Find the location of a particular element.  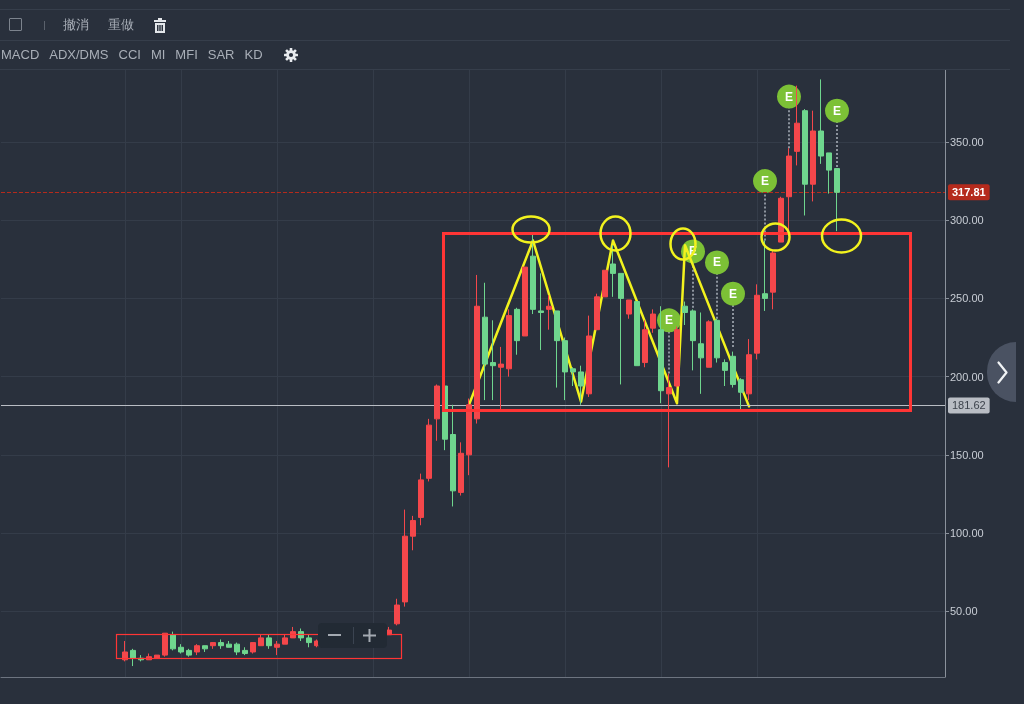

y-tick-label: 200.00 is located at coordinates (967, 376).